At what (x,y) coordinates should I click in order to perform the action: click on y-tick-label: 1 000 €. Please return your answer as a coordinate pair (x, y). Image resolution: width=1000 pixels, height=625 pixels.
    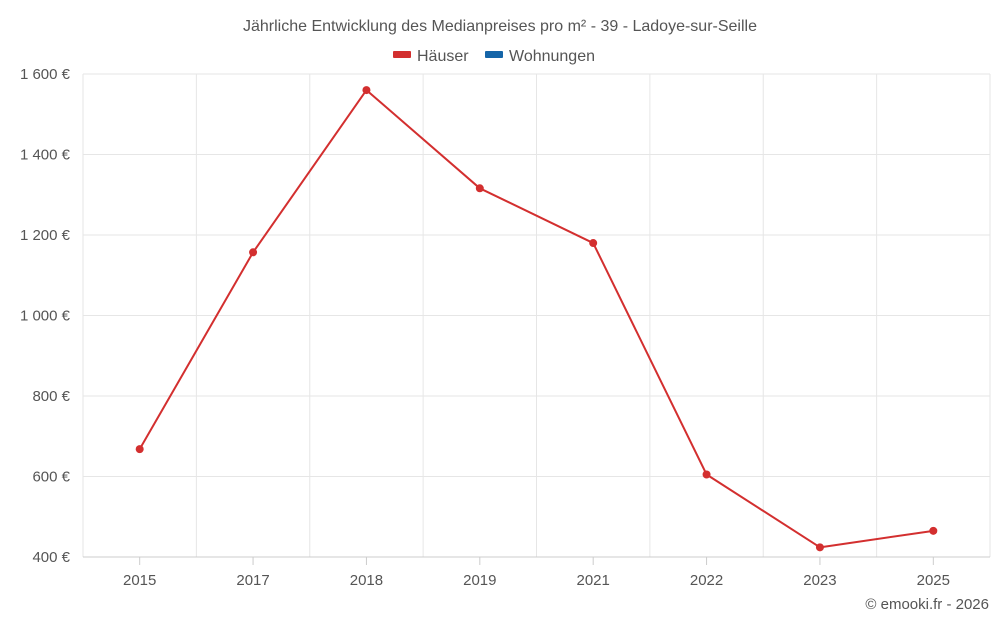
    Looking at the image, I should click on (45, 316).